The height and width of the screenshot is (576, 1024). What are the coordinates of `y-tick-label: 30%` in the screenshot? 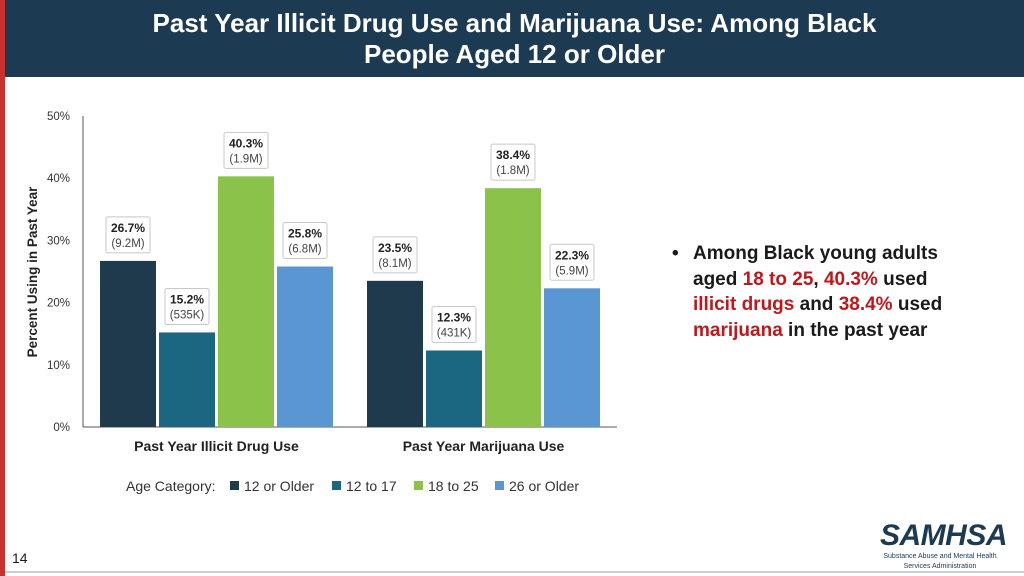 It's located at (58, 241).